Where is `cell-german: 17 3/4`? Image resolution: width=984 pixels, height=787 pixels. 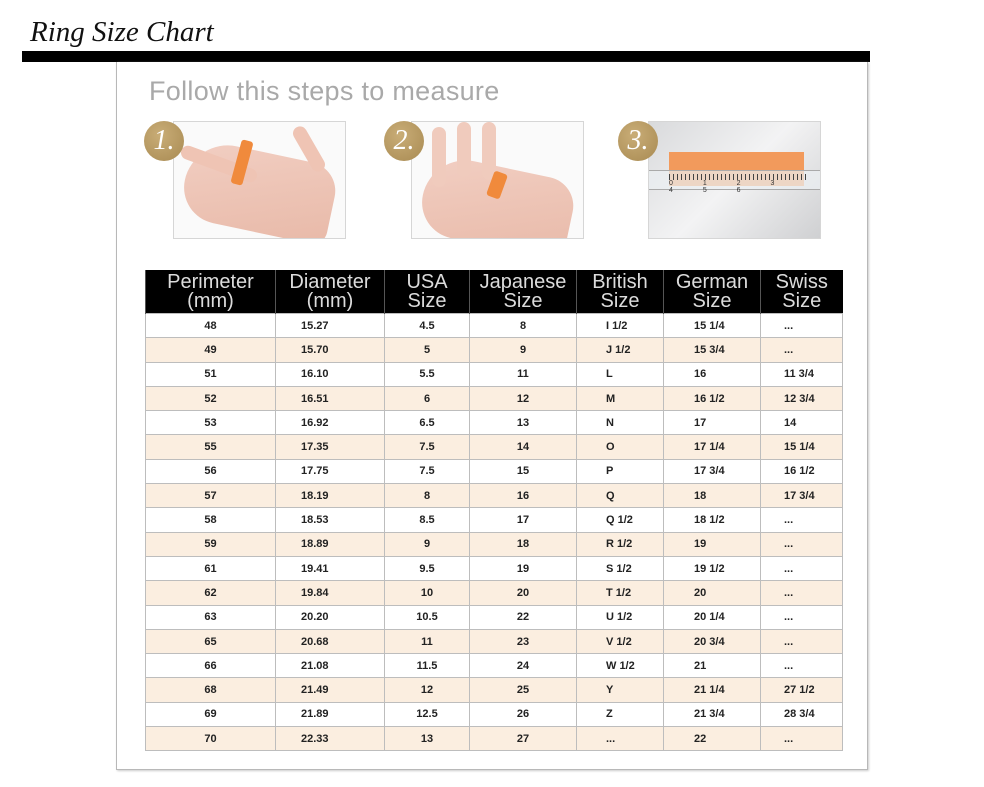 cell-german: 17 3/4 is located at coordinates (712, 471).